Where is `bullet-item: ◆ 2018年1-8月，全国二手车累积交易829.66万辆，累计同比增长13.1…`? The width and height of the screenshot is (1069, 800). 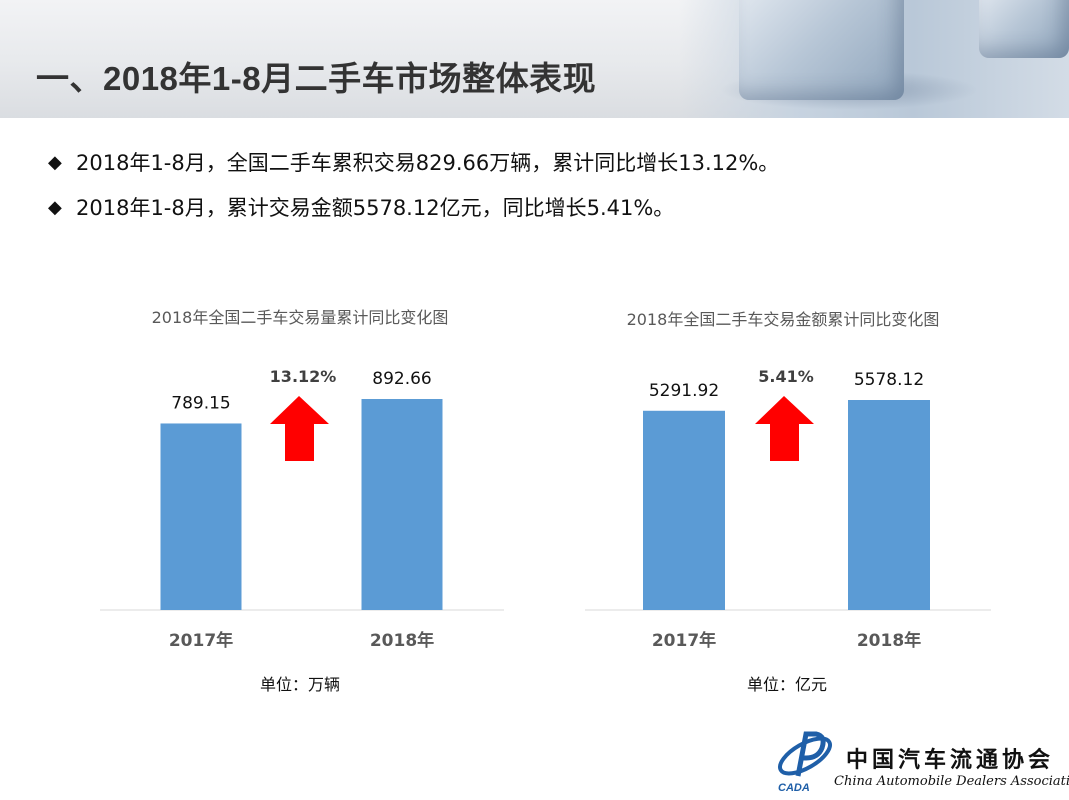 bullet-item: ◆ 2018年1-8月，全国二手车累积交易829.66万辆，累计同比增长13.1… is located at coordinates (538, 162).